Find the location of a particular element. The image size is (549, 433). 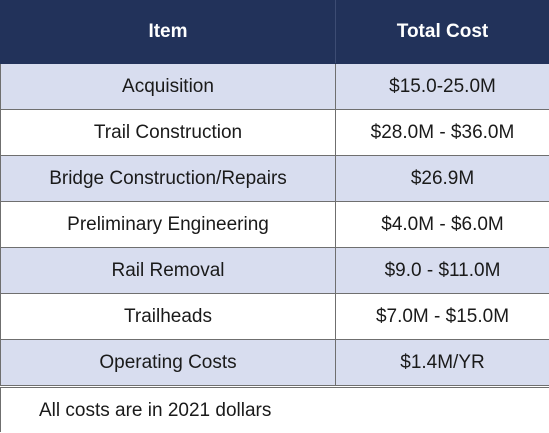

item-cell: Acquisition is located at coordinates (168, 87).